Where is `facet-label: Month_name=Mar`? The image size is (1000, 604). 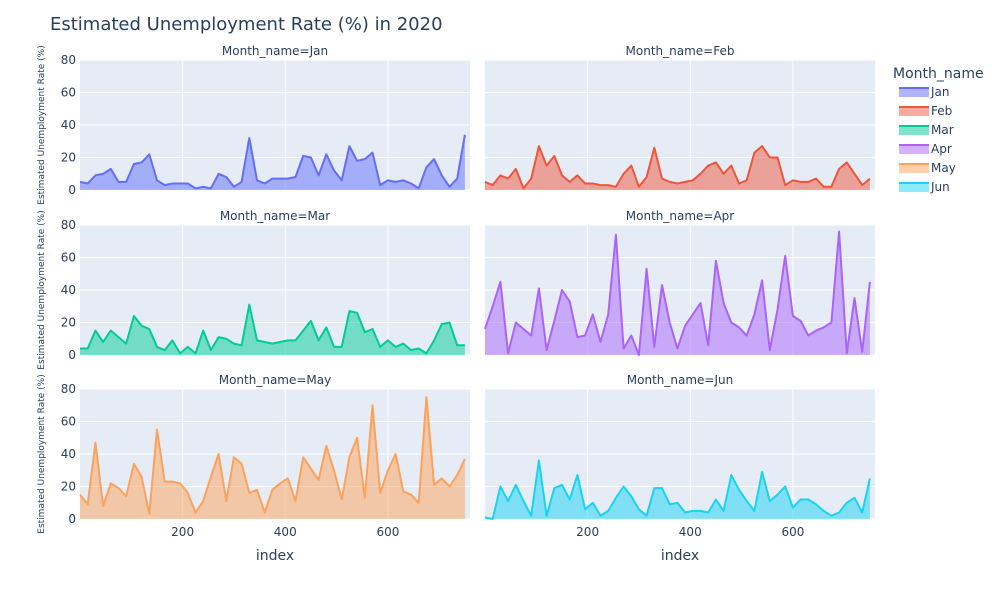 facet-label: Month_name=Mar is located at coordinates (275, 216).